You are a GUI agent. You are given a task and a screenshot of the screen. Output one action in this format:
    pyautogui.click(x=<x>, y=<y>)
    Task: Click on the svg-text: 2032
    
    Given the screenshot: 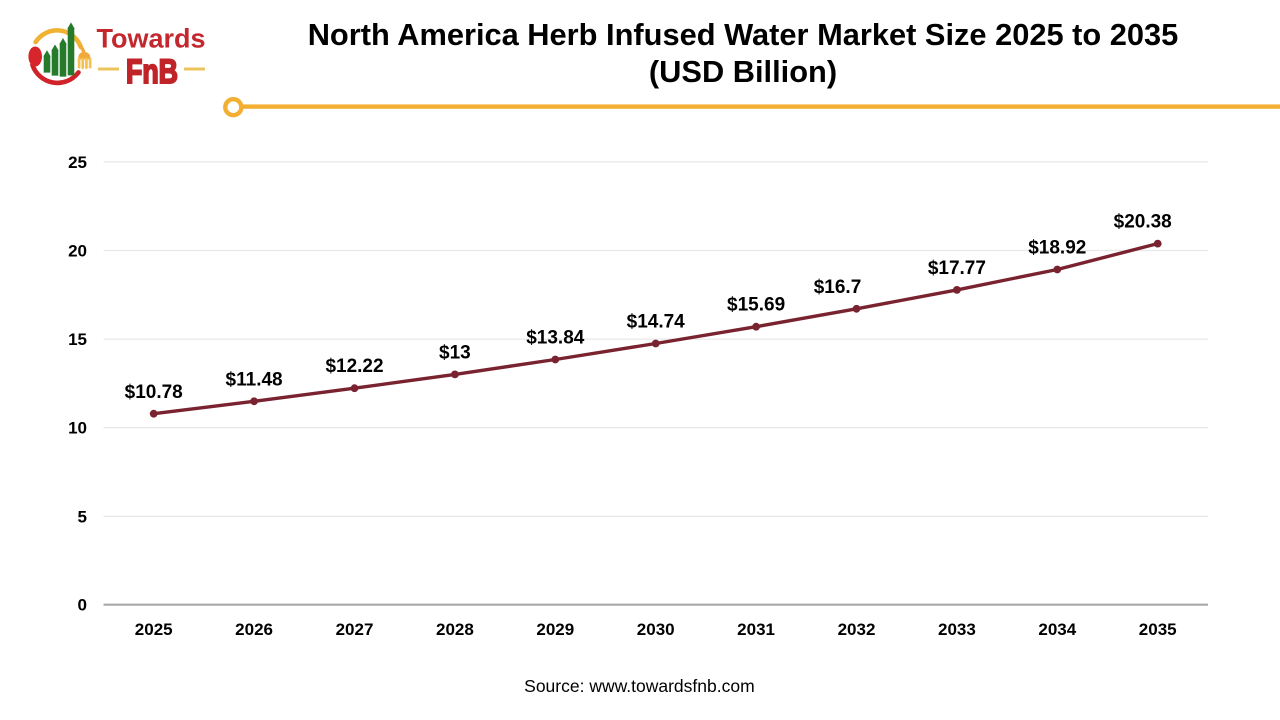 What is the action you would take?
    pyautogui.click(x=857, y=629)
    